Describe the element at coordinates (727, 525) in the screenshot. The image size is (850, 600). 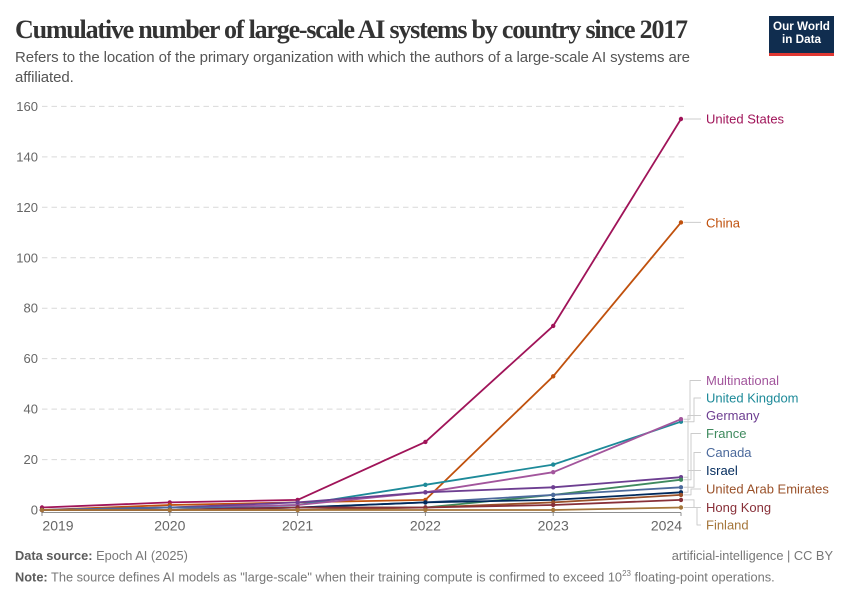
I see `svg-text: Finland` at that location.